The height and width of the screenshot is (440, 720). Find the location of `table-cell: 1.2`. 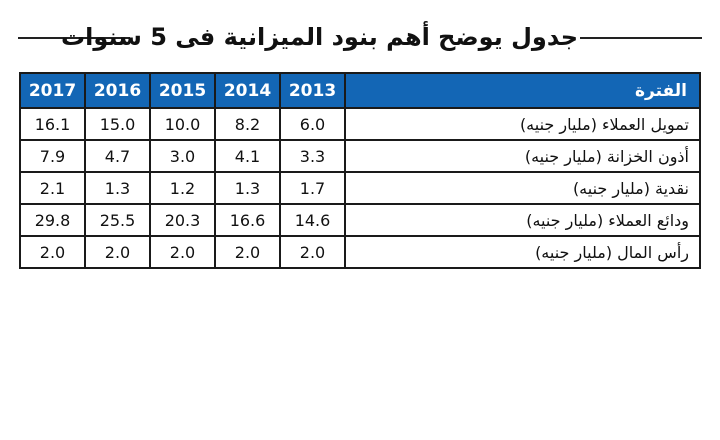

table-cell: 1.2 is located at coordinates (182, 188).